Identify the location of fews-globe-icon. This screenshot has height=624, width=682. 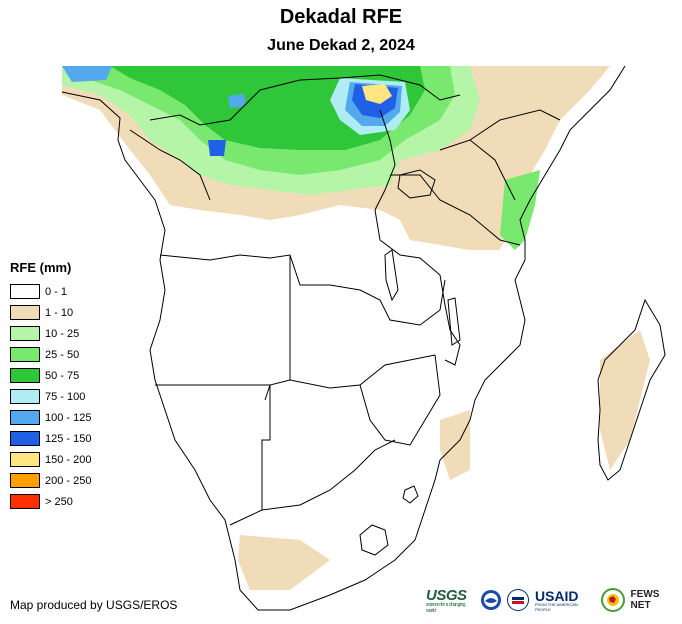
(612, 600).